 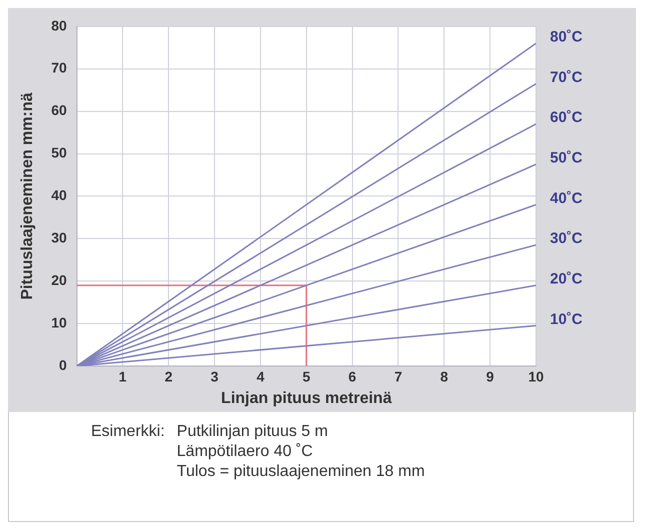 I want to click on x-tick-label: 5, so click(x=306, y=376).